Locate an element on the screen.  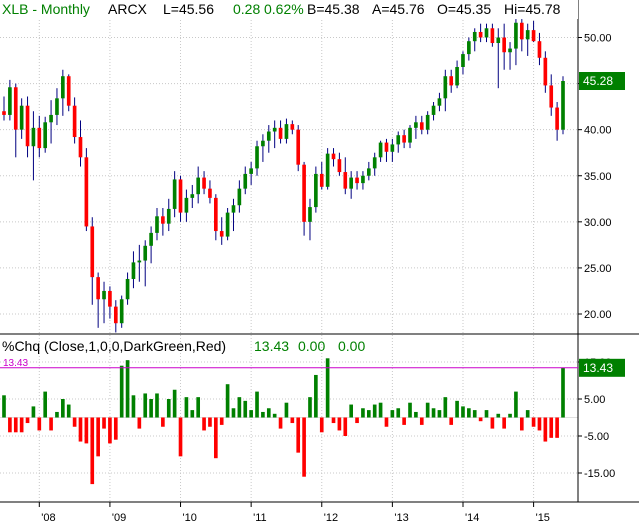
x-tick-label: '11 is located at coordinates (260, 518).